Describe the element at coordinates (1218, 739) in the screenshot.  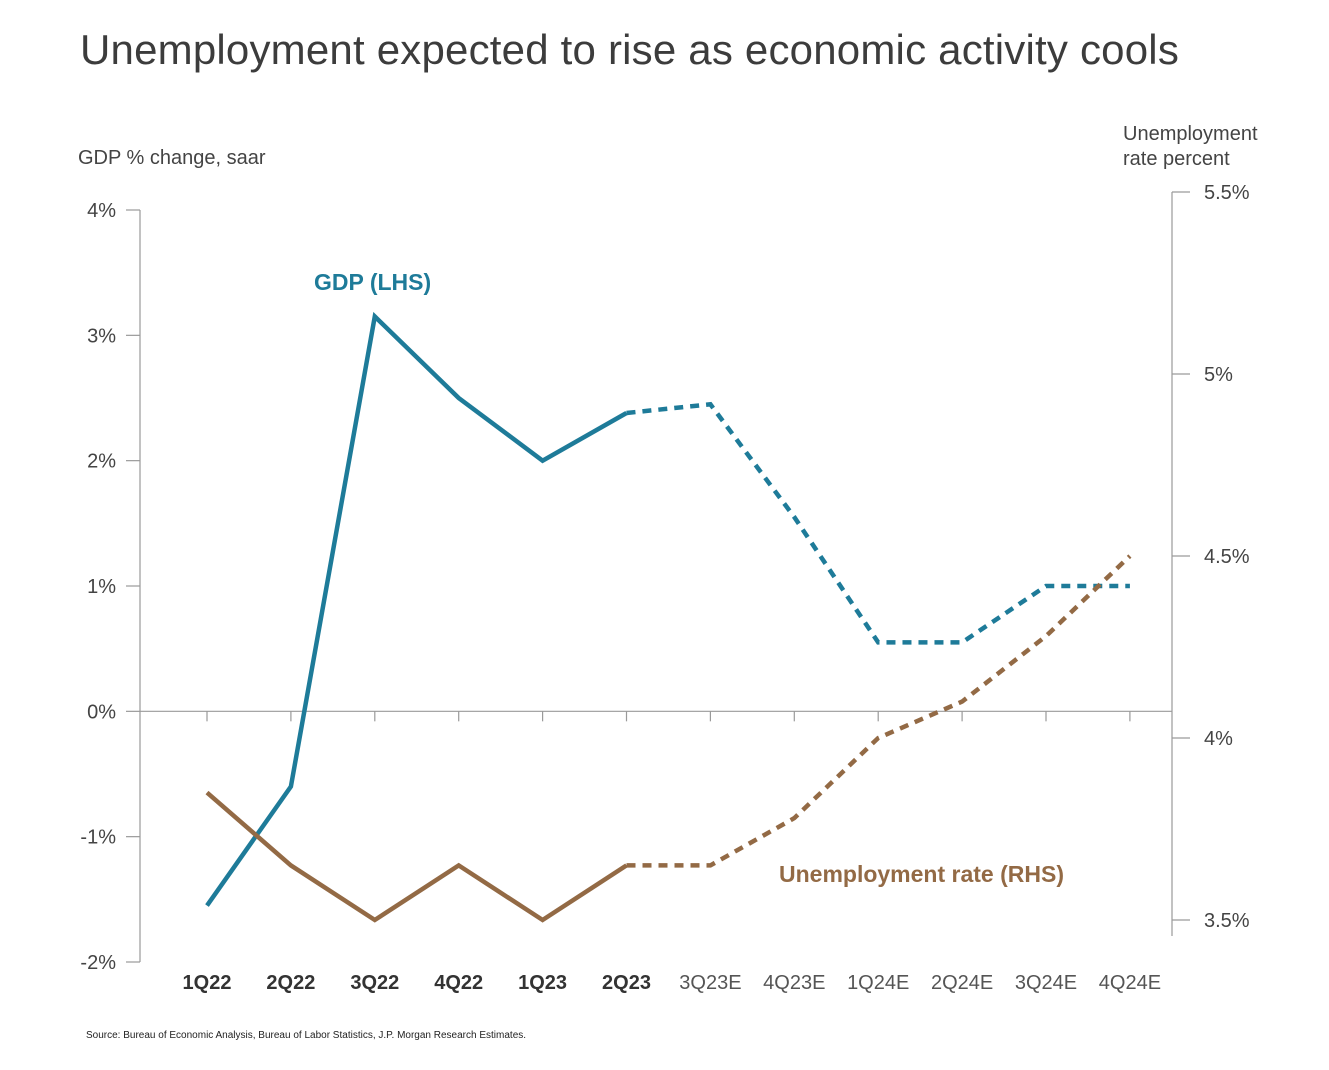
I see `right-tick-label: 4%` at that location.